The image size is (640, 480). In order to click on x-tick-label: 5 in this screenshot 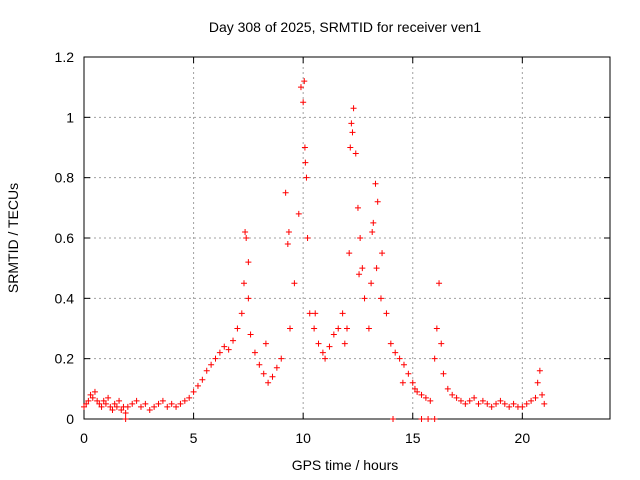, I will do `click(194, 438)`.